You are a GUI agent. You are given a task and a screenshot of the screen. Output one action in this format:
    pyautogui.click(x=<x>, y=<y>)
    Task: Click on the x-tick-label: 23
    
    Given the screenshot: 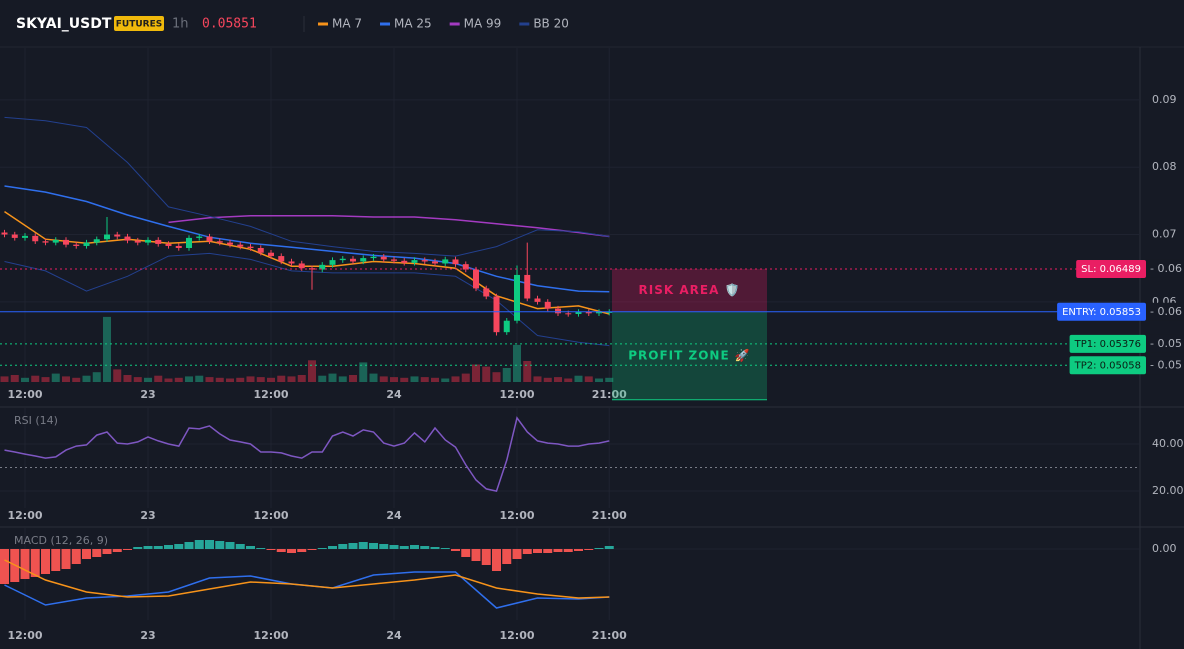 What is the action you would take?
    pyautogui.click(x=147, y=515)
    